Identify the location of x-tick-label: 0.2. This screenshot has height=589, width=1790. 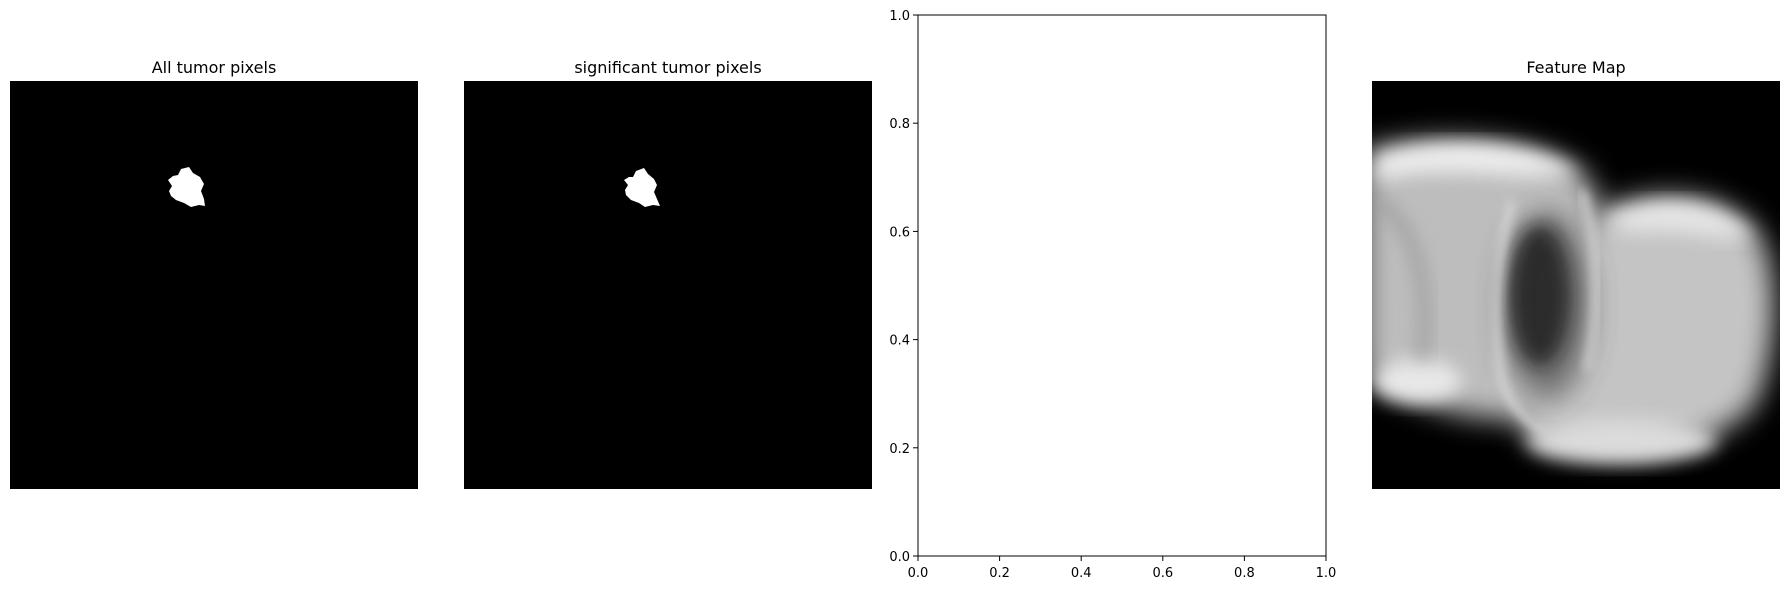
(999, 573).